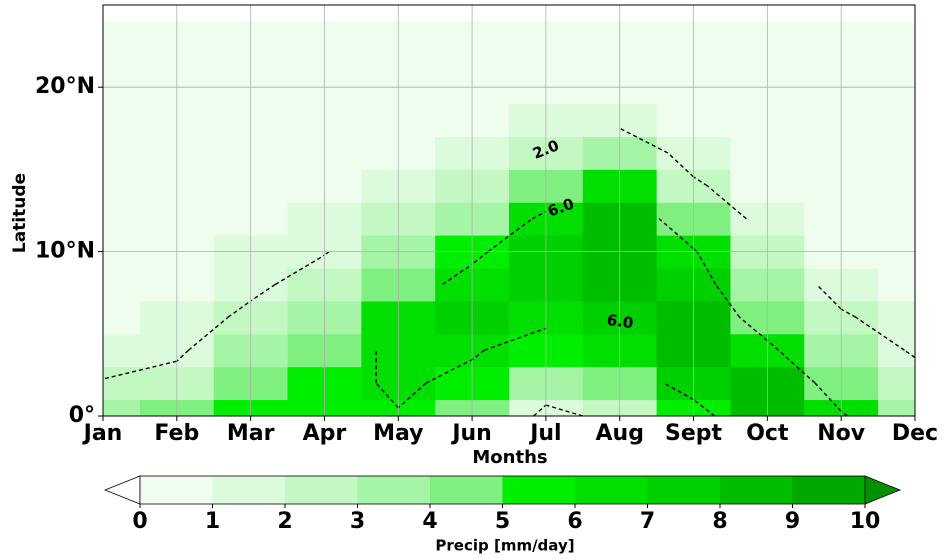  Describe the element at coordinates (767, 433) in the screenshot. I see `x-tick-label: Oct` at that location.